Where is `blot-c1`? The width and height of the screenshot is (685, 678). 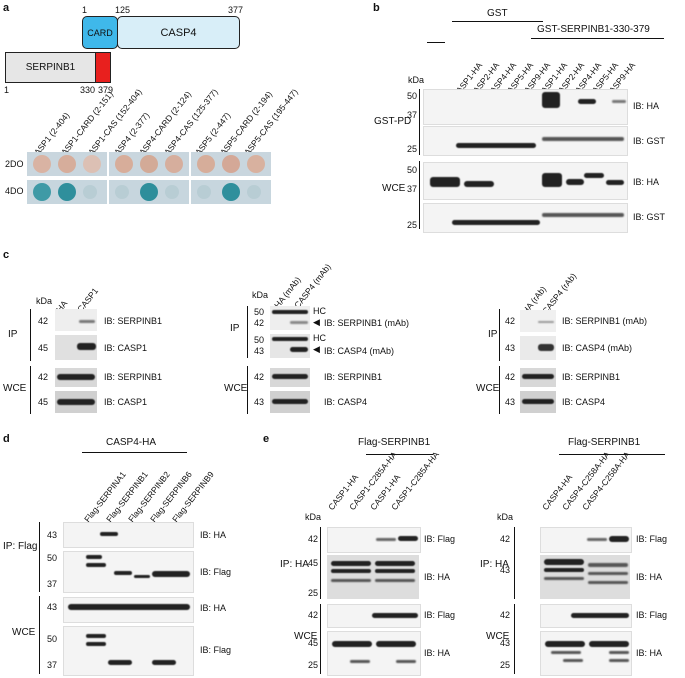
blot-c1 is located at coordinates (76, 320).